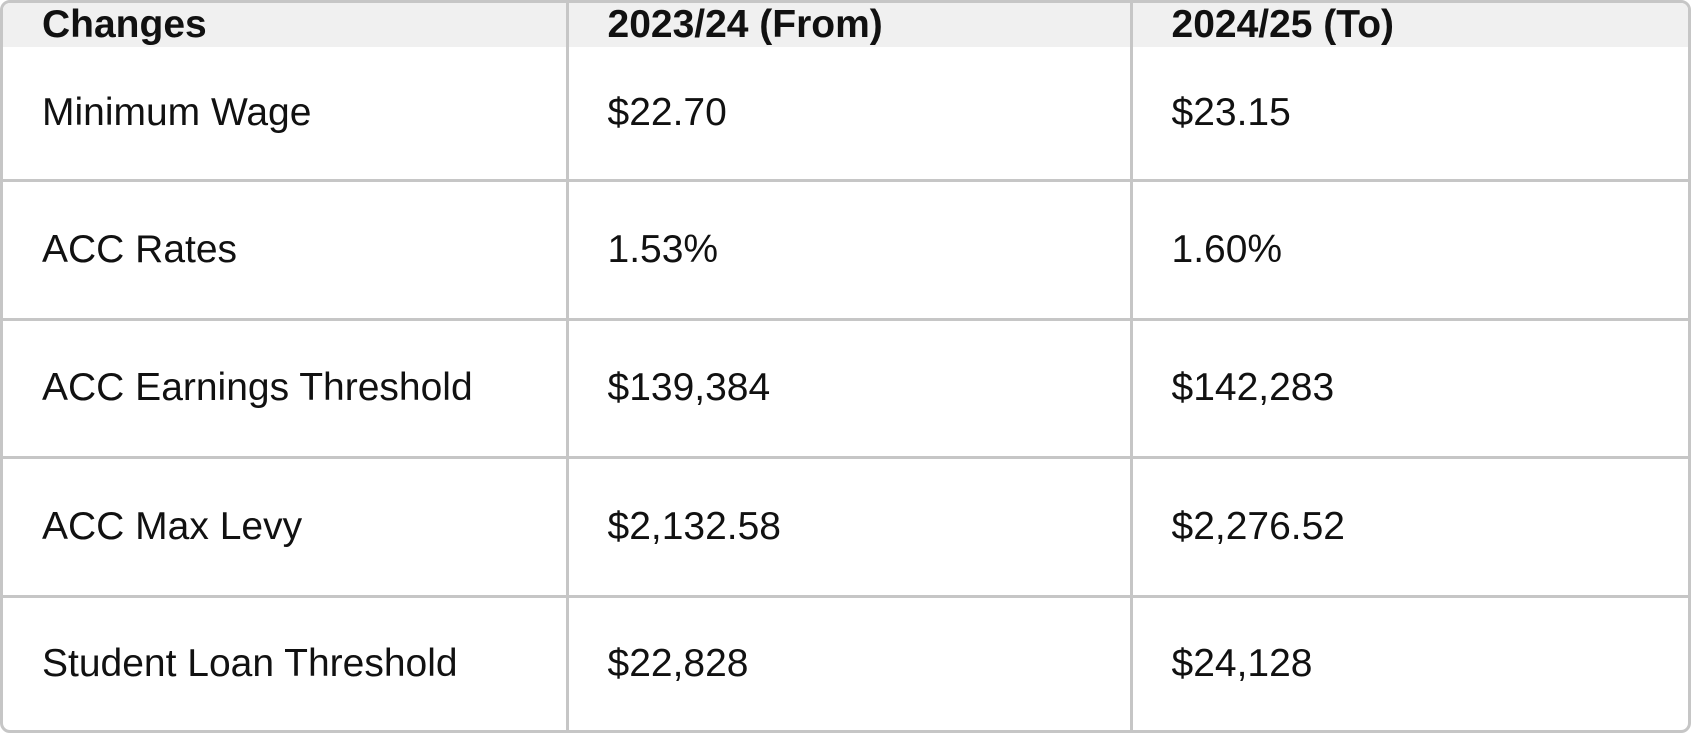 This screenshot has height=733, width=1691. What do you see at coordinates (1408, 527) in the screenshot?
I see `table-cell: $2,276.52` at bounding box center [1408, 527].